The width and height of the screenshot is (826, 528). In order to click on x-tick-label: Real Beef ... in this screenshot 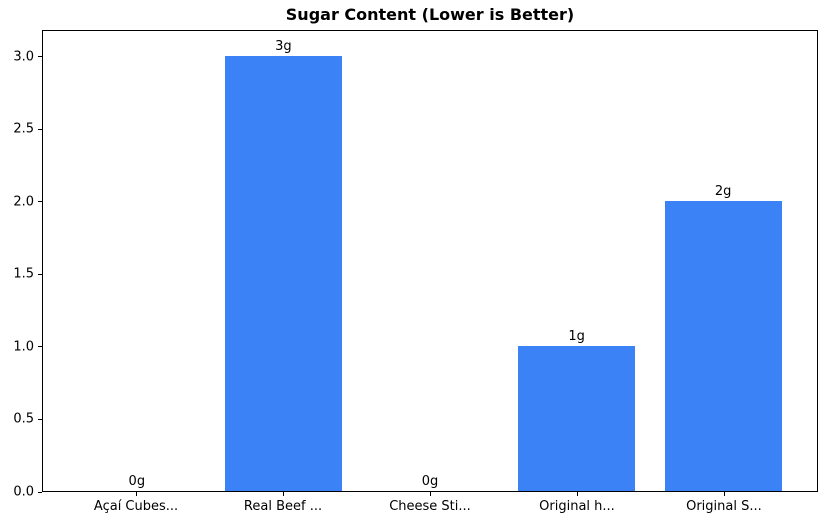, I will do `click(283, 506)`.